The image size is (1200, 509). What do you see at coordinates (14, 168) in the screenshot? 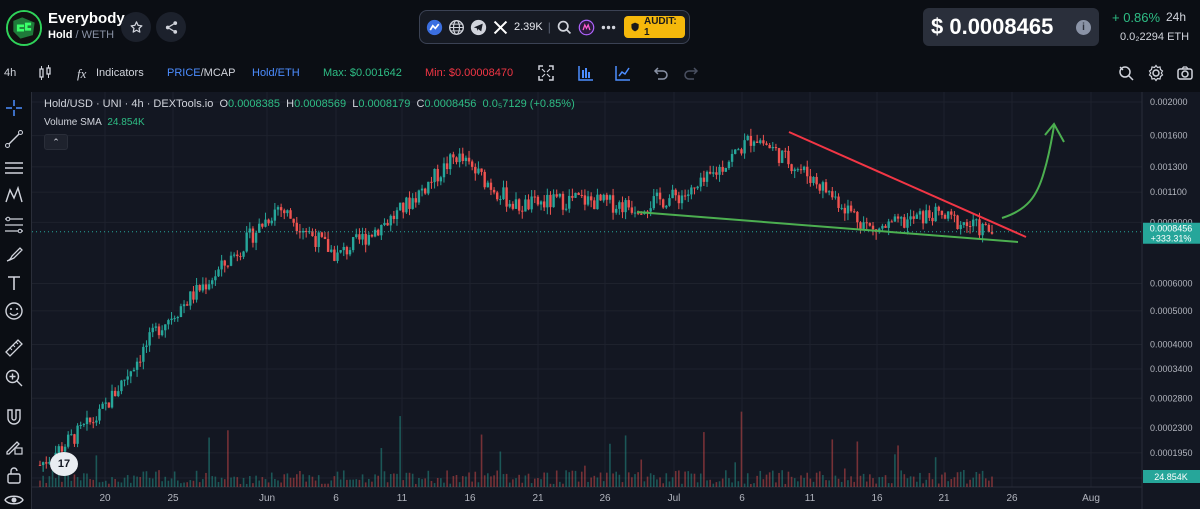
I see `horizontal-lines-tool` at bounding box center [14, 168].